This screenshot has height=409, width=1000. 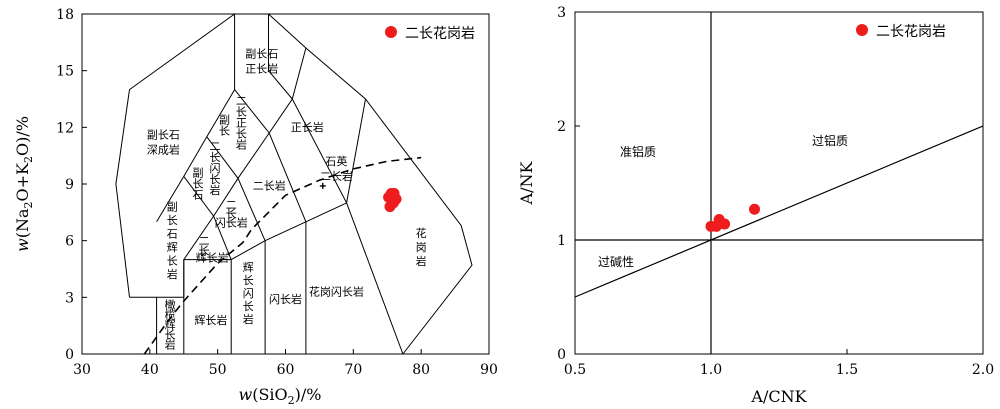 I want to click on tas-y-tick-label: 6, so click(x=69, y=242).